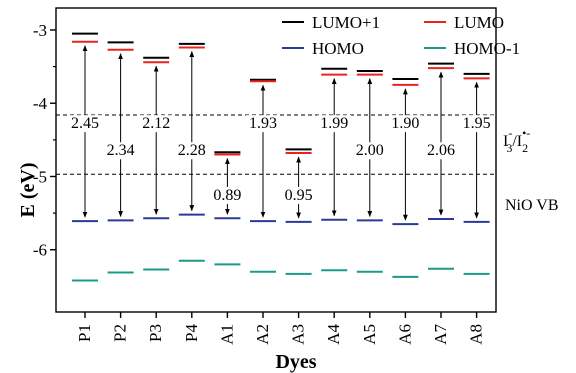  I want to click on gap-label-p1: 2.45, so click(85, 123).